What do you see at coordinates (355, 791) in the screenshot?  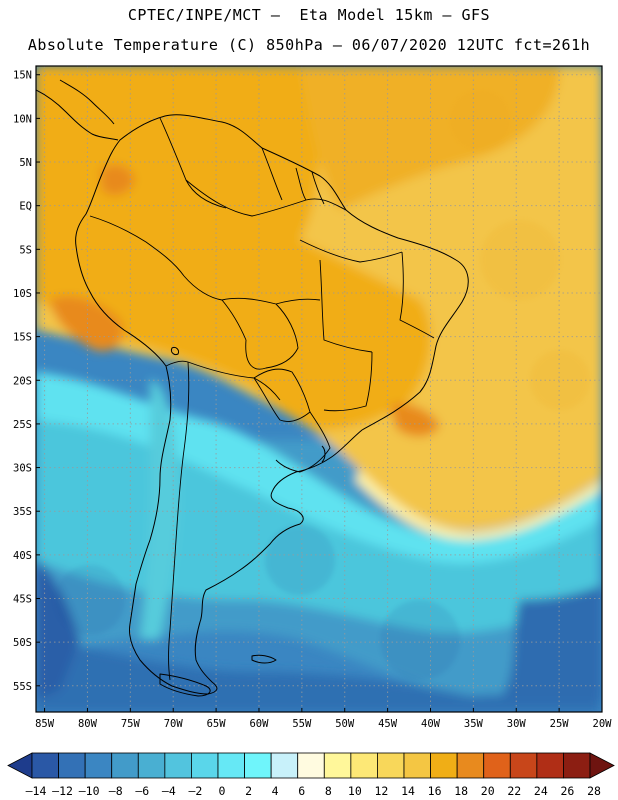 I see `colorbar-label: 10` at bounding box center [355, 791].